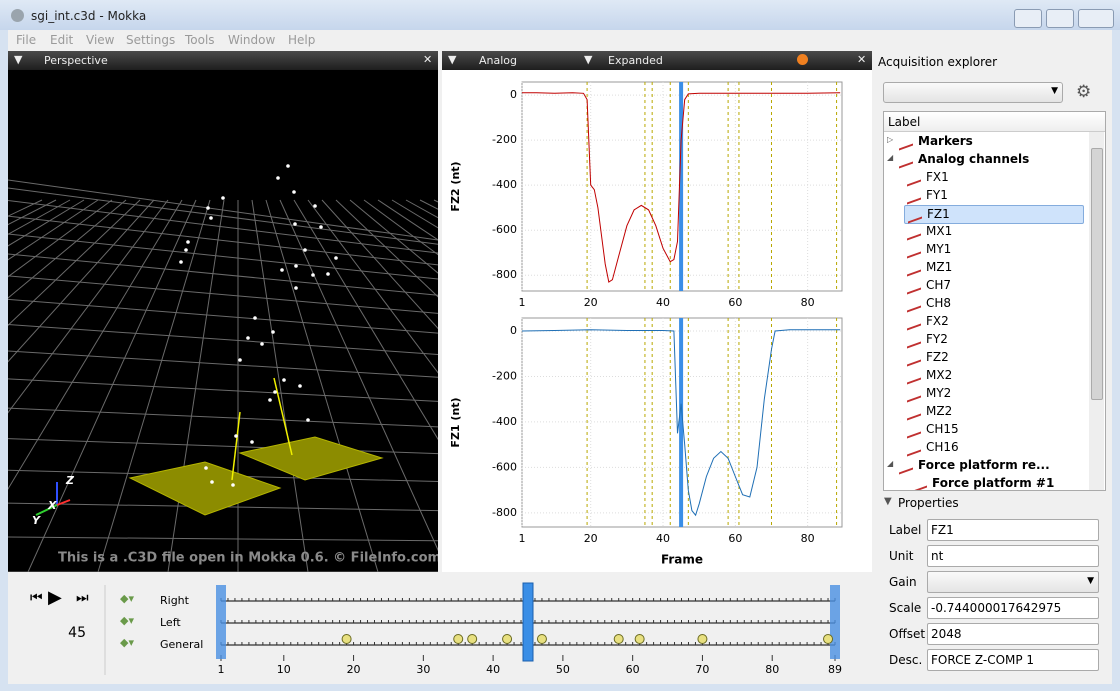 The height and width of the screenshot is (691, 1120). What do you see at coordinates (1060, 18) in the screenshot?
I see `maximize-button` at bounding box center [1060, 18].